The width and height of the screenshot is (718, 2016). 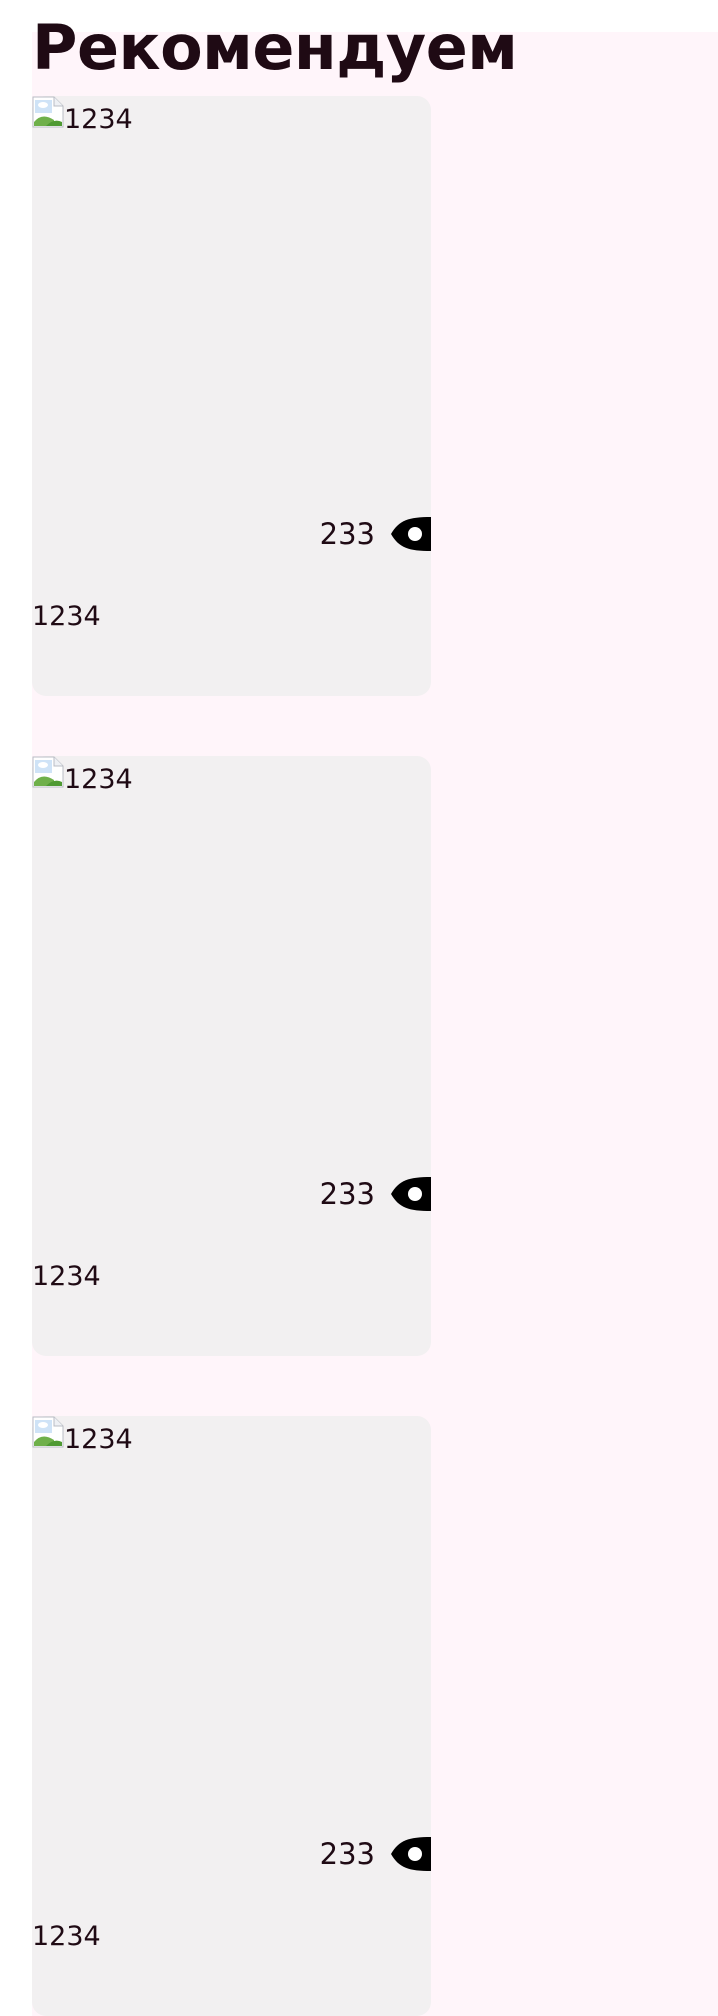 What do you see at coordinates (275, 47) in the screenshot?
I see `section-title: Рекомендуем` at bounding box center [275, 47].